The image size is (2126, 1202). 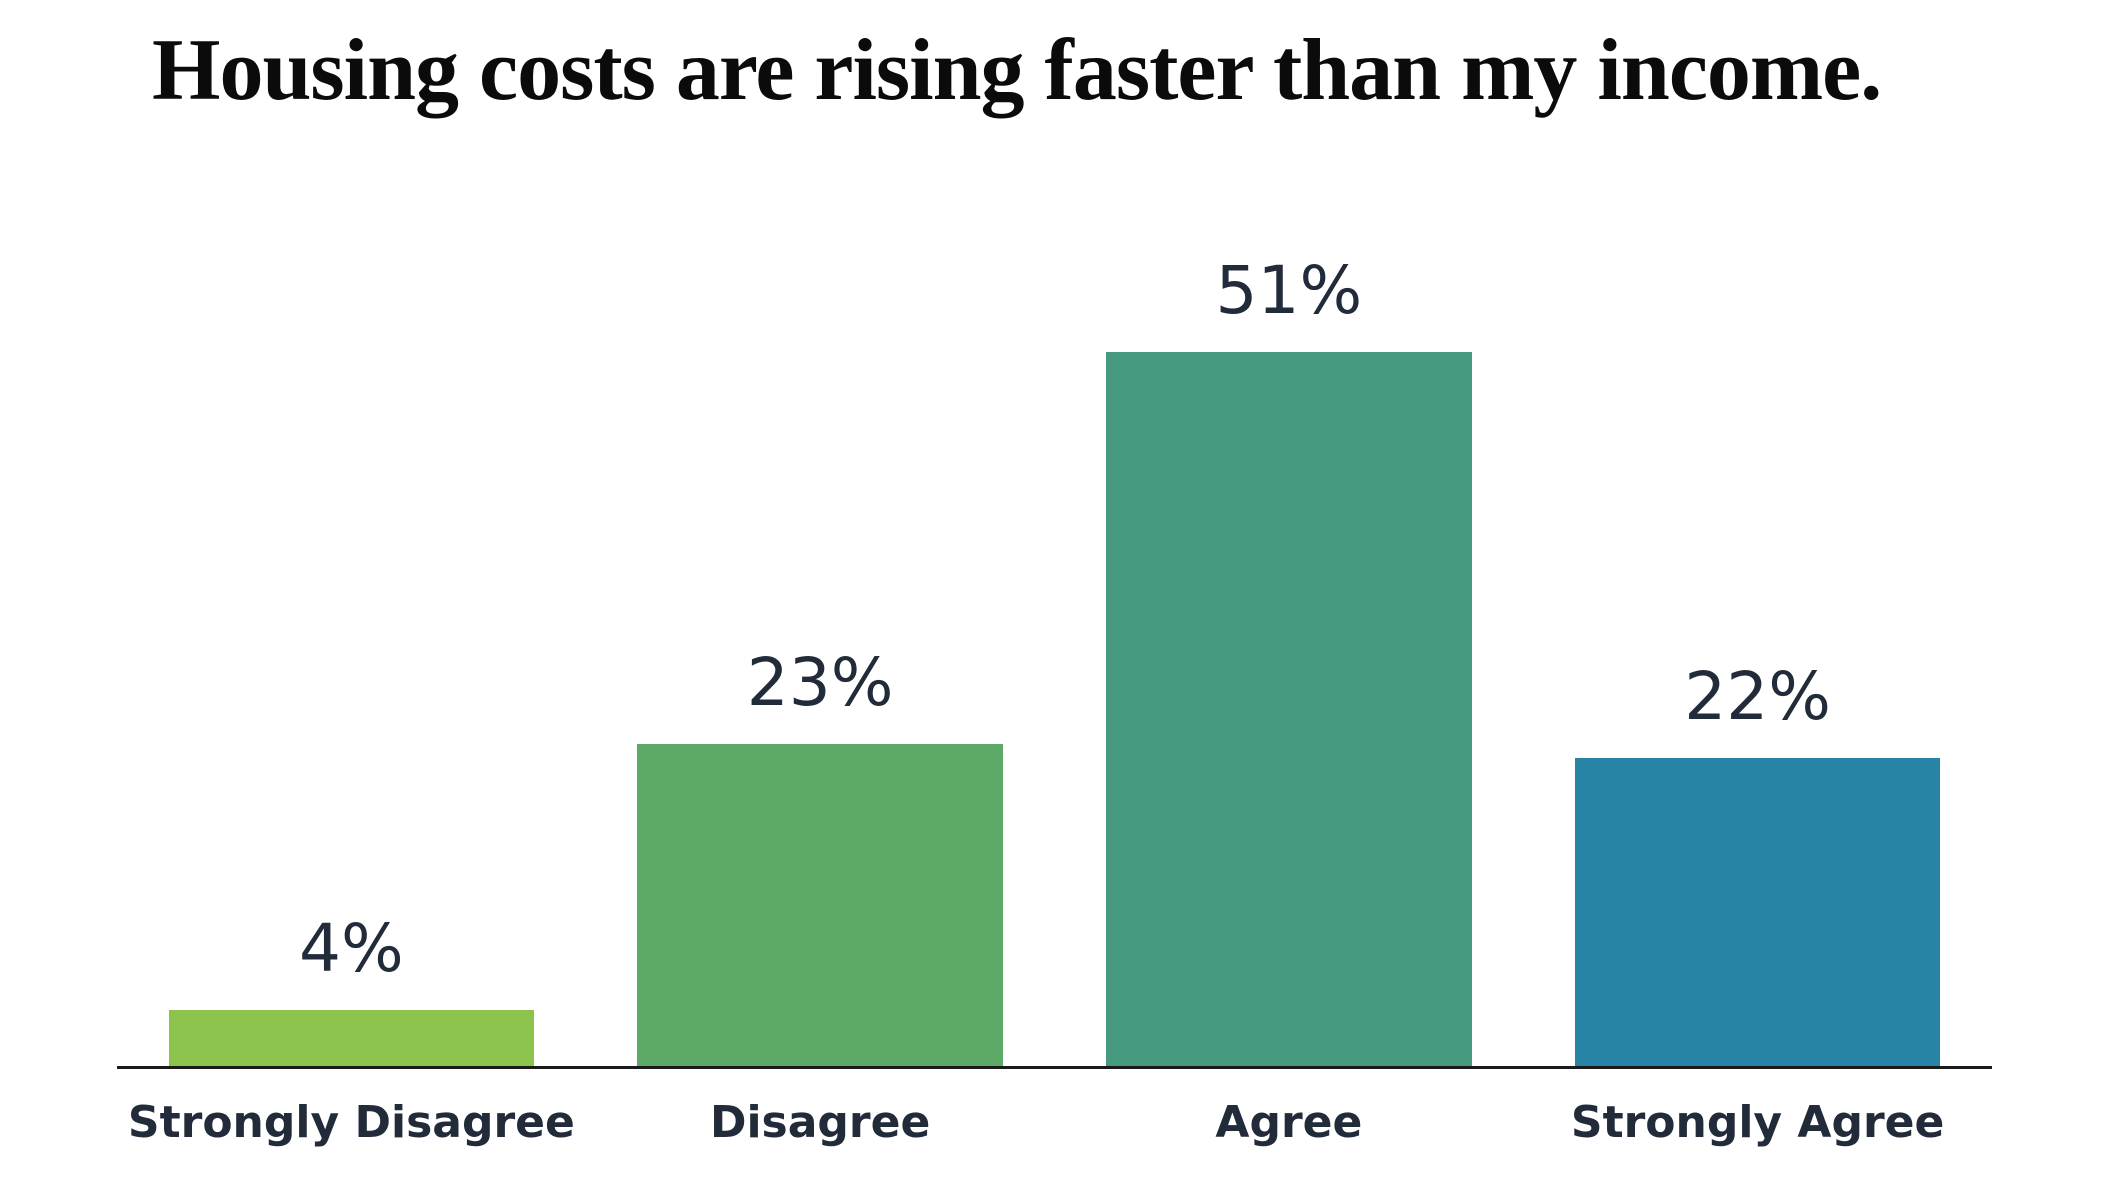 What do you see at coordinates (820, 1122) in the screenshot?
I see `category-label-disagree: Disagree` at bounding box center [820, 1122].